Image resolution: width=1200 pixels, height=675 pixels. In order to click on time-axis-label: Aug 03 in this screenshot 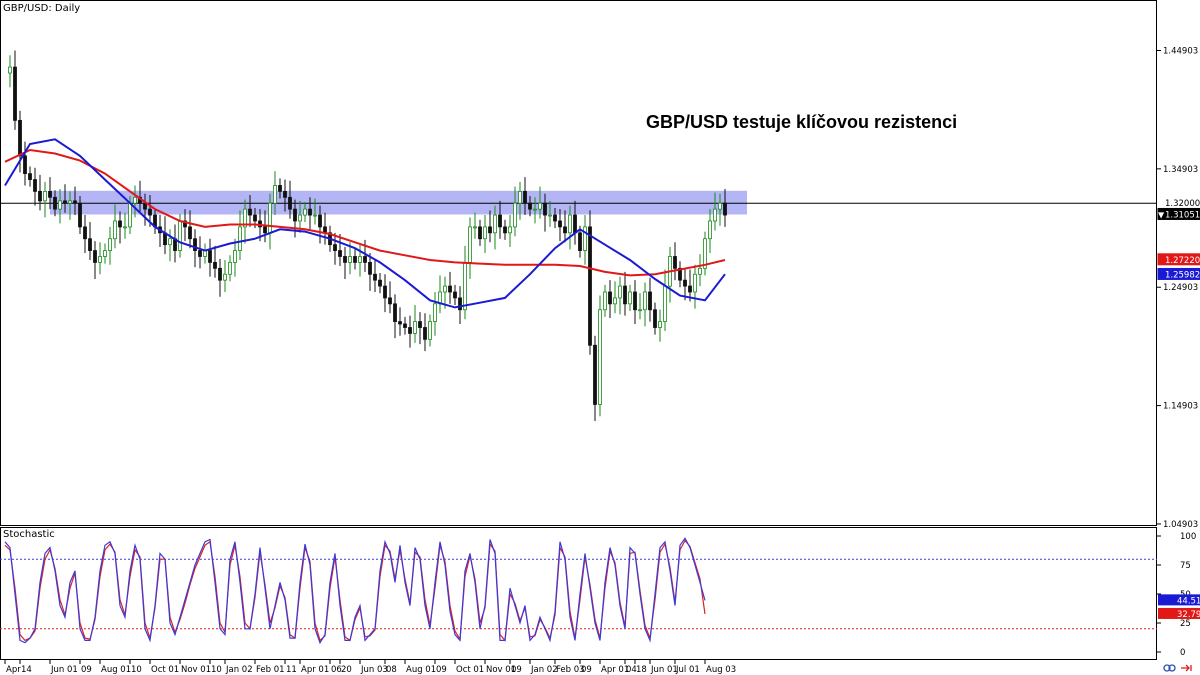, I will do `click(721, 670)`.